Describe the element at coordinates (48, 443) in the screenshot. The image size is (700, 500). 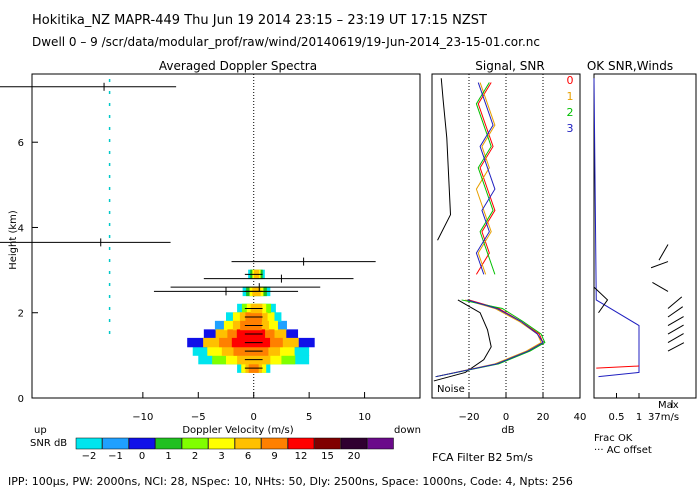
I see `snr-db-label: SNR dB` at that location.